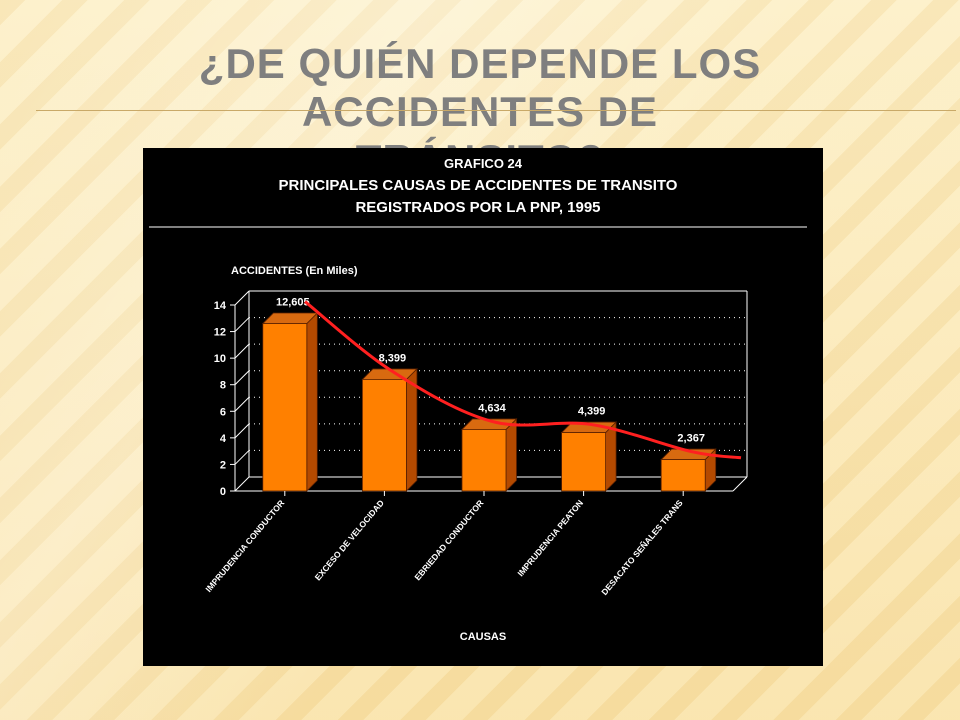 Image resolution: width=960 pixels, height=720 pixels. Describe the element at coordinates (480, 87) in the screenshot. I see `slide-title-line1: ¿De quién depende los accidentes de` at that location.